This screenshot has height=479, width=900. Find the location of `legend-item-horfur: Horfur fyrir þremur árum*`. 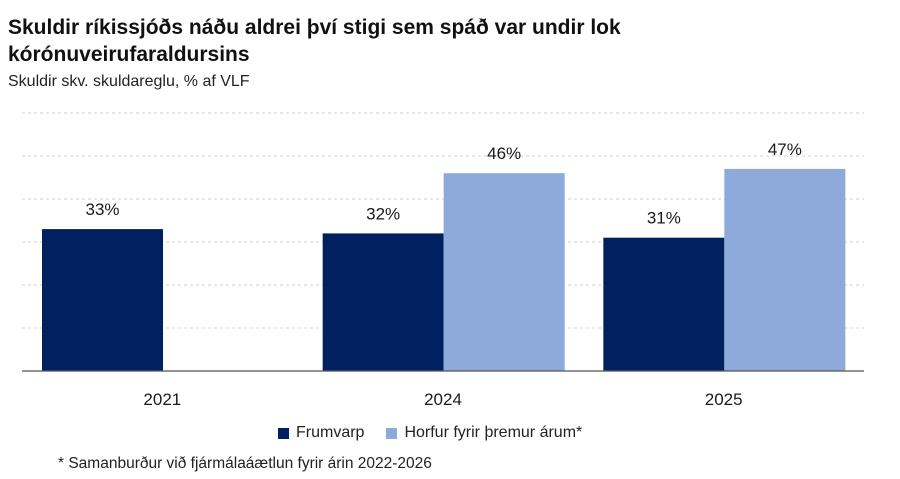

legend-item-horfur: Horfur fyrir þremur árum* is located at coordinates (484, 433).